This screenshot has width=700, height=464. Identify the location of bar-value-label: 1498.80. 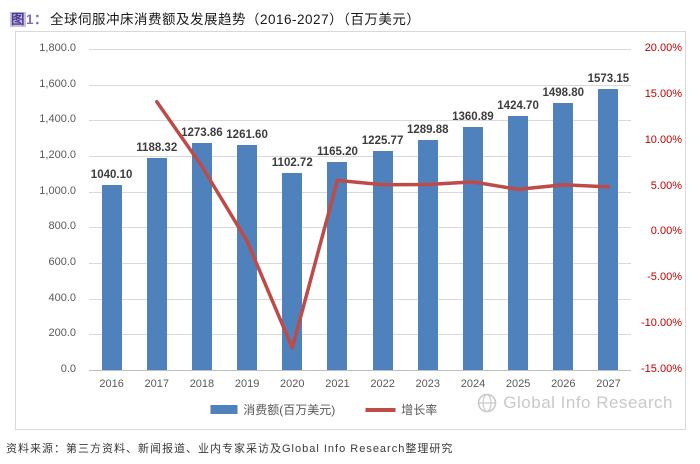
(563, 92).